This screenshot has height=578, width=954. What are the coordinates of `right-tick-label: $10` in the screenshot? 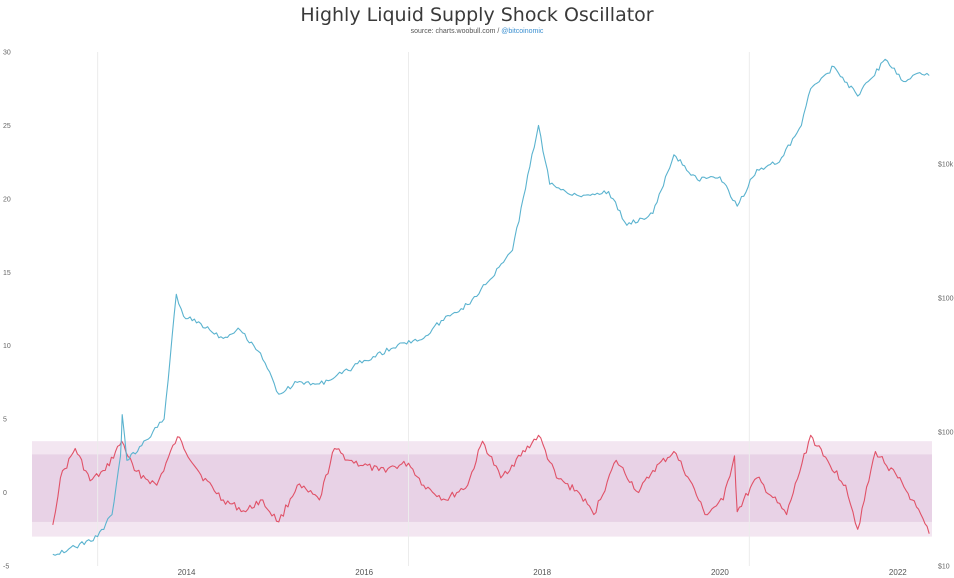 It's located at (944, 567).